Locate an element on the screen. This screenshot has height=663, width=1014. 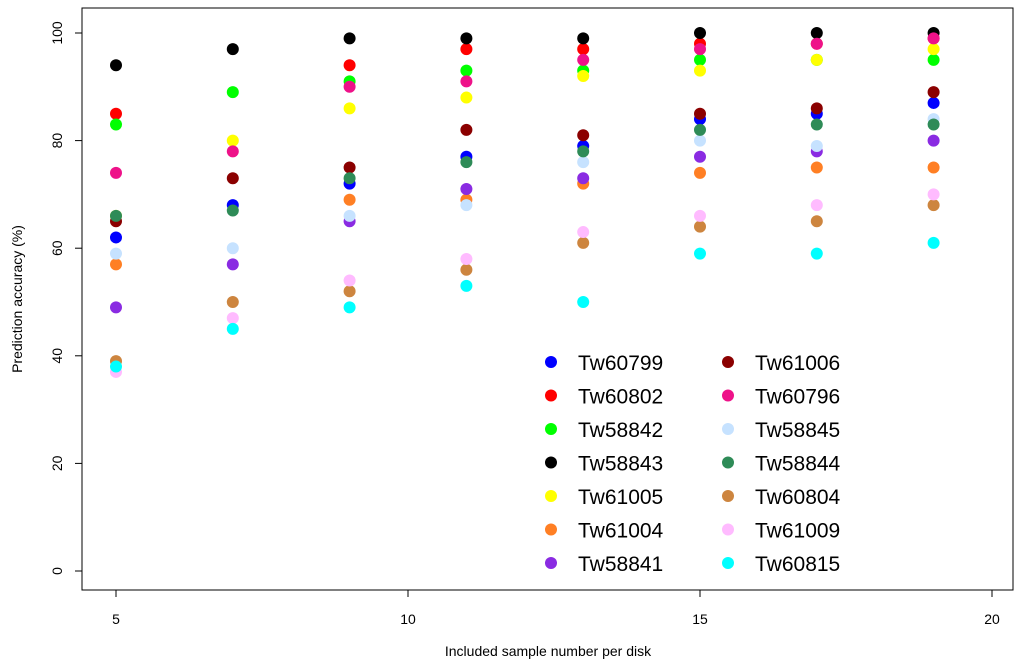
x-tick-label: 20 is located at coordinates (992, 619).